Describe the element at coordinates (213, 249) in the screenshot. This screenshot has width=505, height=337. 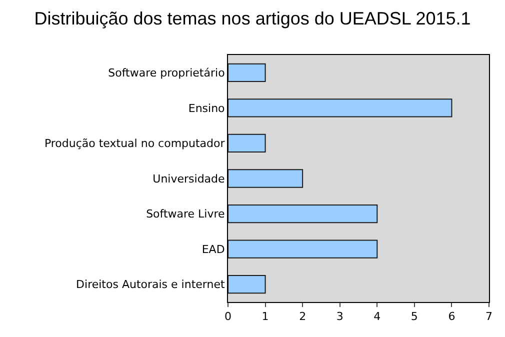
I see `y-tick-label: EAD` at that location.